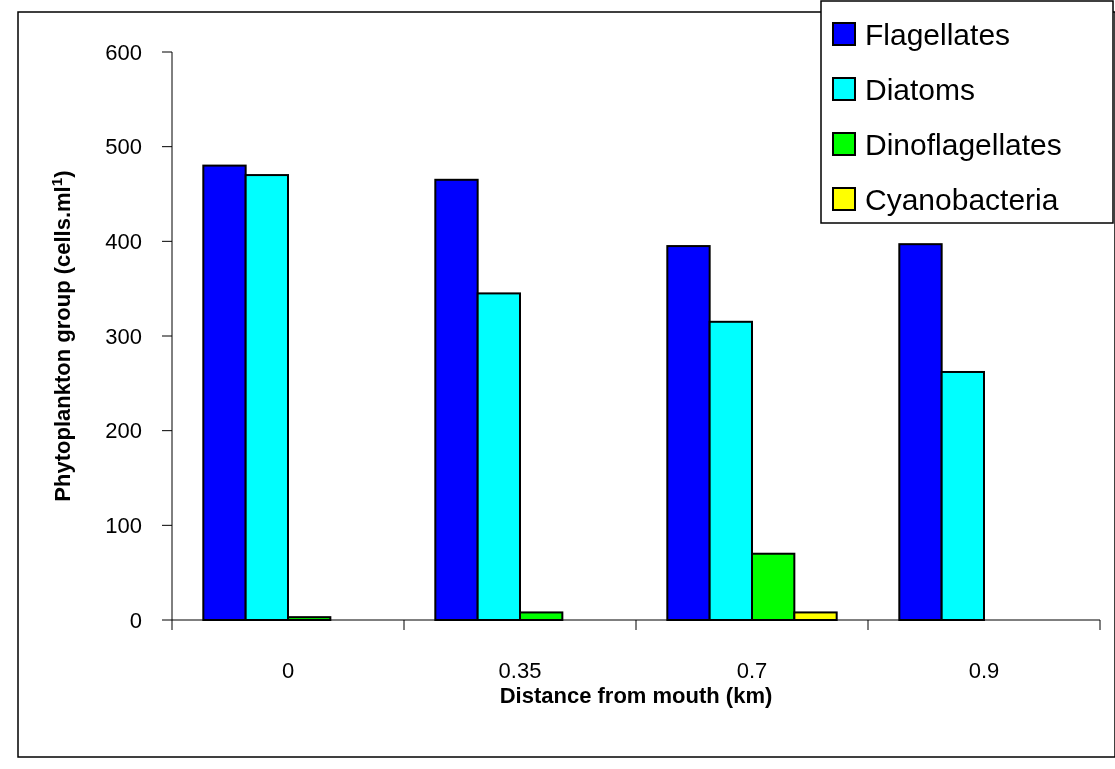 The height and width of the screenshot is (769, 1115). I want to click on y-tick-label: 500, so click(123, 147).